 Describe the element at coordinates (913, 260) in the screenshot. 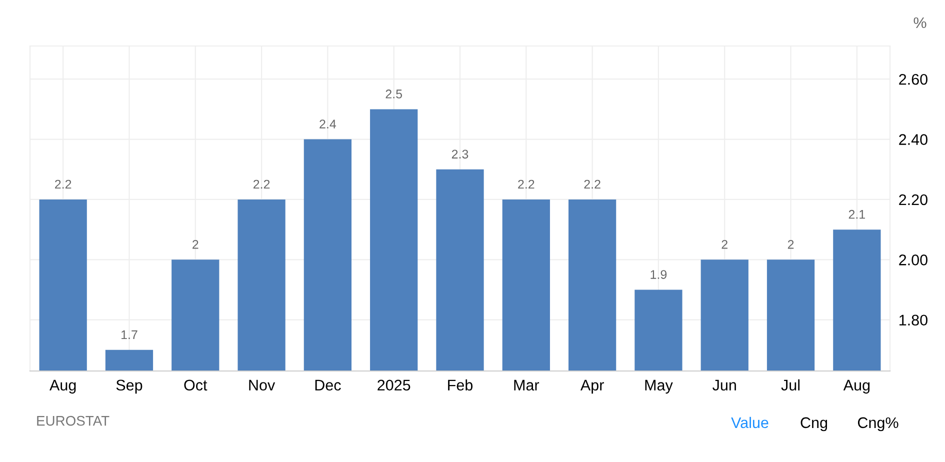

I see `y-tick-label: 2.00` at that location.